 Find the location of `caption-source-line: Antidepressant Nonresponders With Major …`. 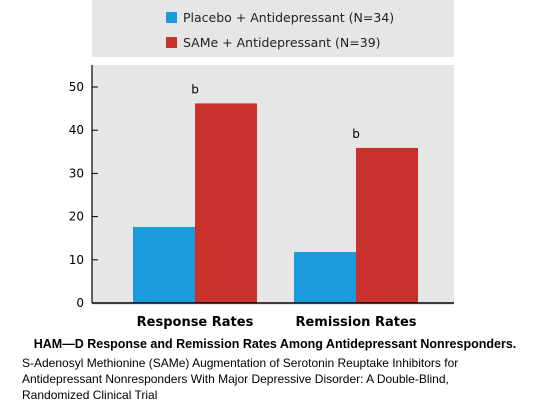

caption-source-line: Antidepressant Nonresponders With Major … is located at coordinates (235, 379).